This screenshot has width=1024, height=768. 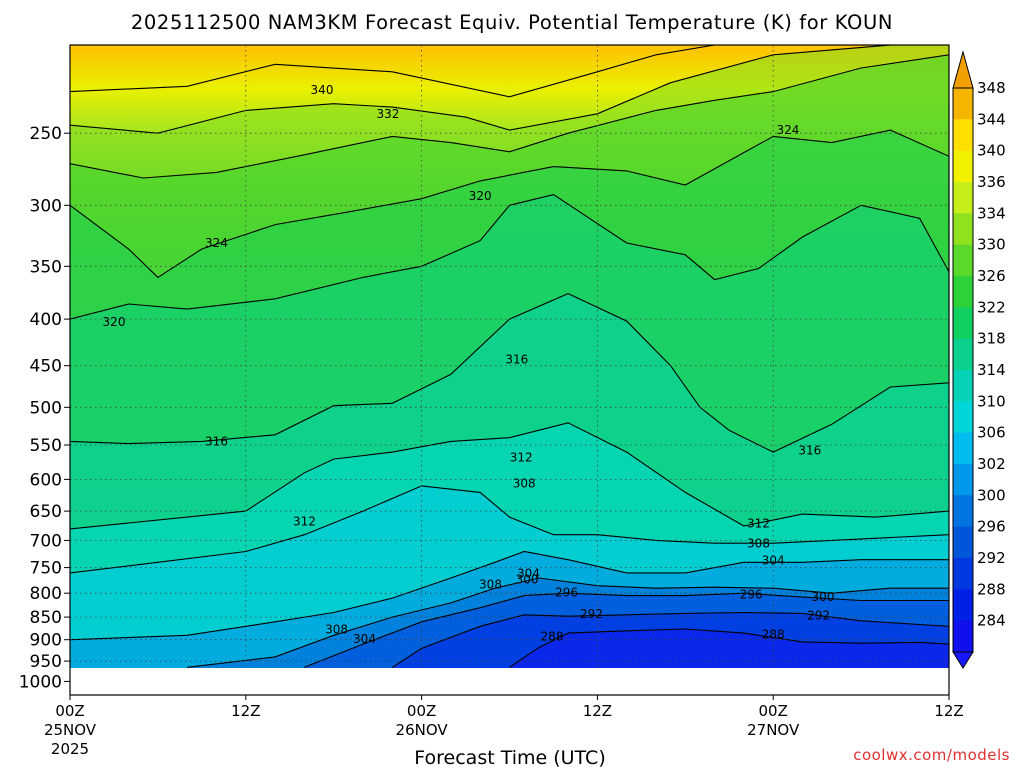 I want to click on contour-label: 292, so click(x=818, y=616).